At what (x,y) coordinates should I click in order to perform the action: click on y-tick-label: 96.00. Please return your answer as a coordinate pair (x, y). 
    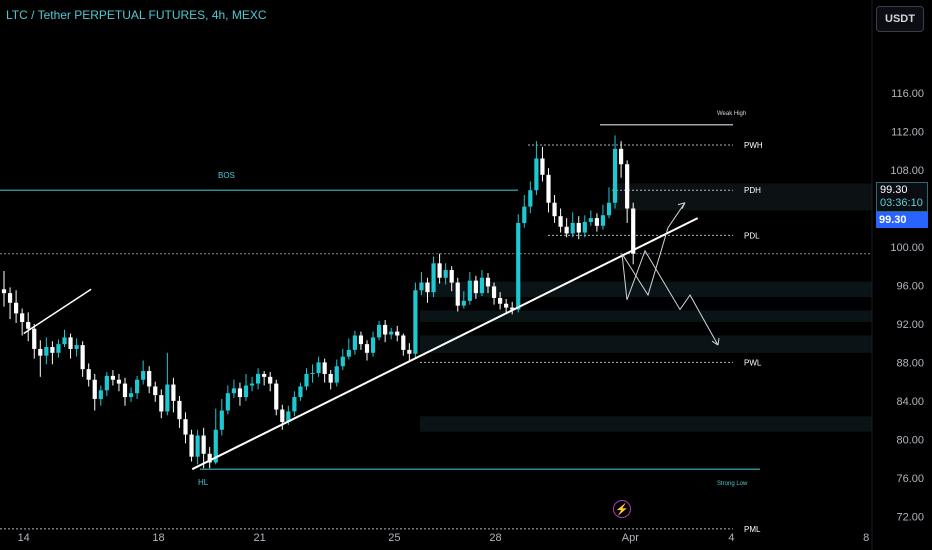
    Looking at the image, I should click on (910, 286).